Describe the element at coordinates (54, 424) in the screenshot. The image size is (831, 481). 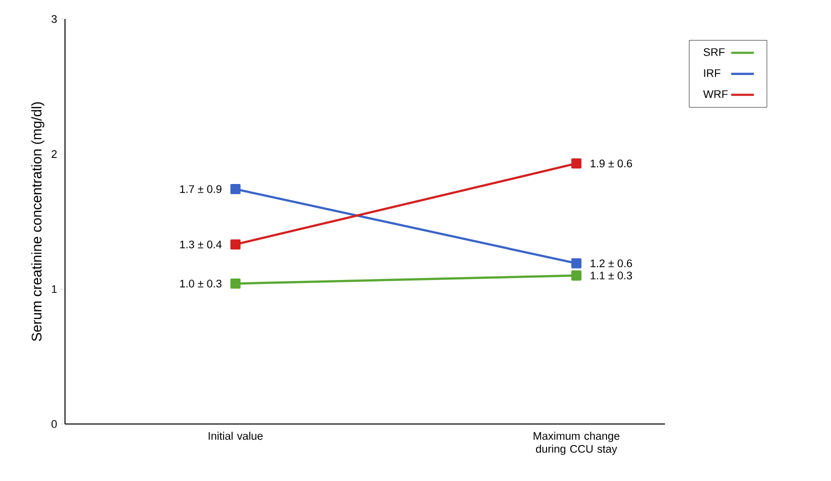
I see `y-tick-label: 0` at that location.